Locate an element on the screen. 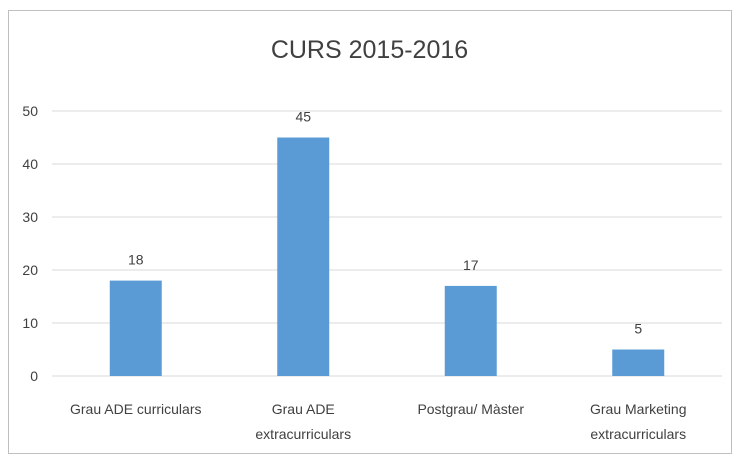 Image resolution: width=739 pixels, height=461 pixels. data-label: 45 is located at coordinates (303, 117).